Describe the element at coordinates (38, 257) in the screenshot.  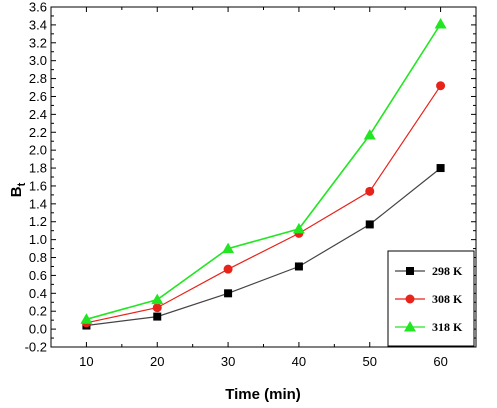
I see `y-tick-label: 0.8` at that location.